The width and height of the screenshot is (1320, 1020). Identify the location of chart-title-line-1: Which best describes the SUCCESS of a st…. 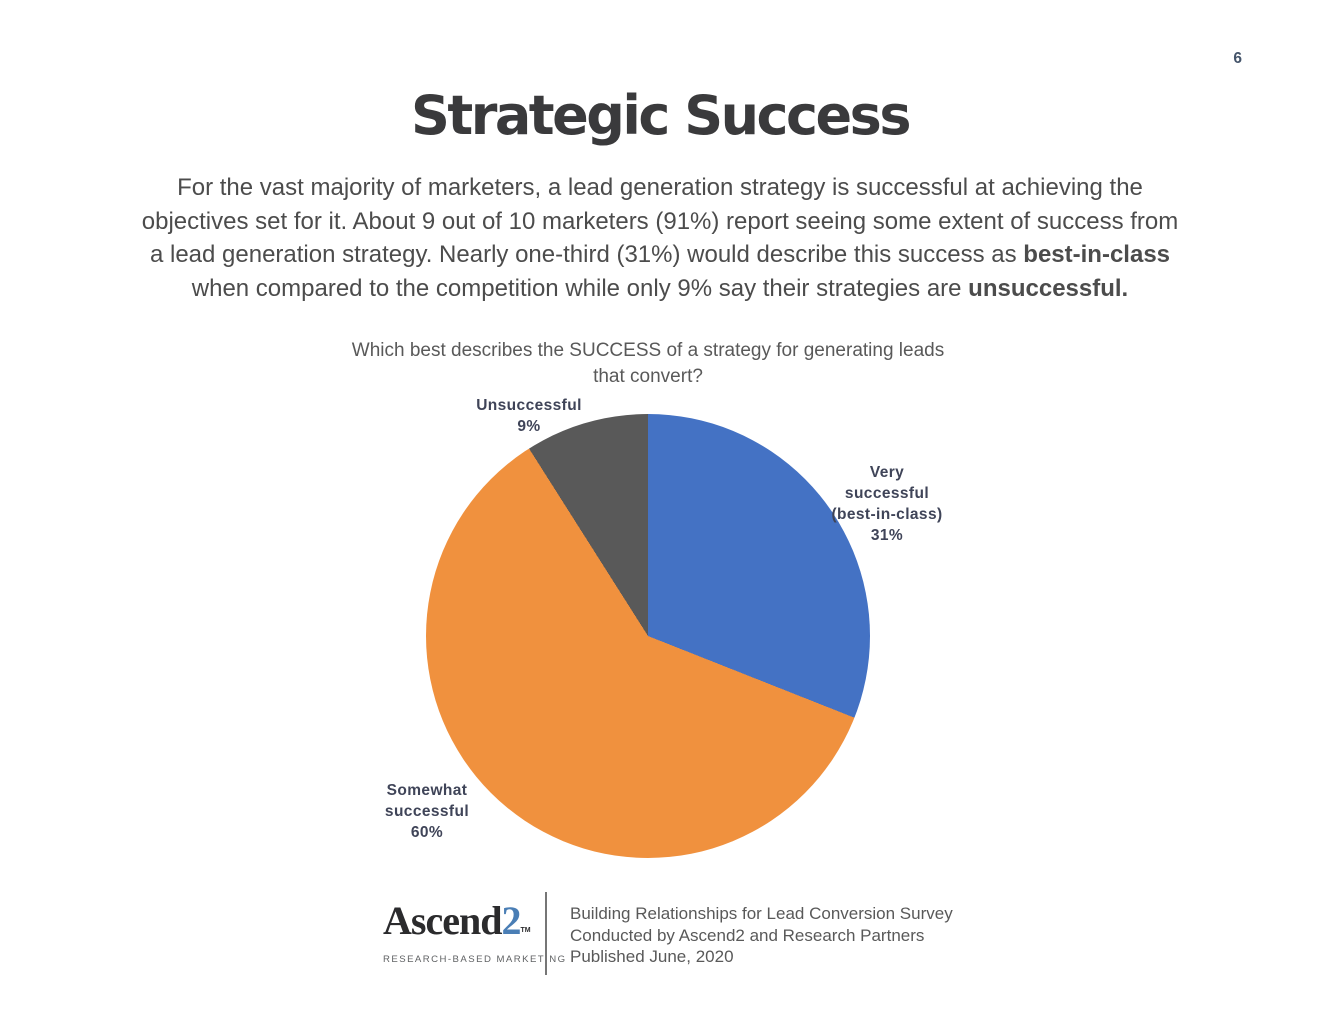
(648, 350).